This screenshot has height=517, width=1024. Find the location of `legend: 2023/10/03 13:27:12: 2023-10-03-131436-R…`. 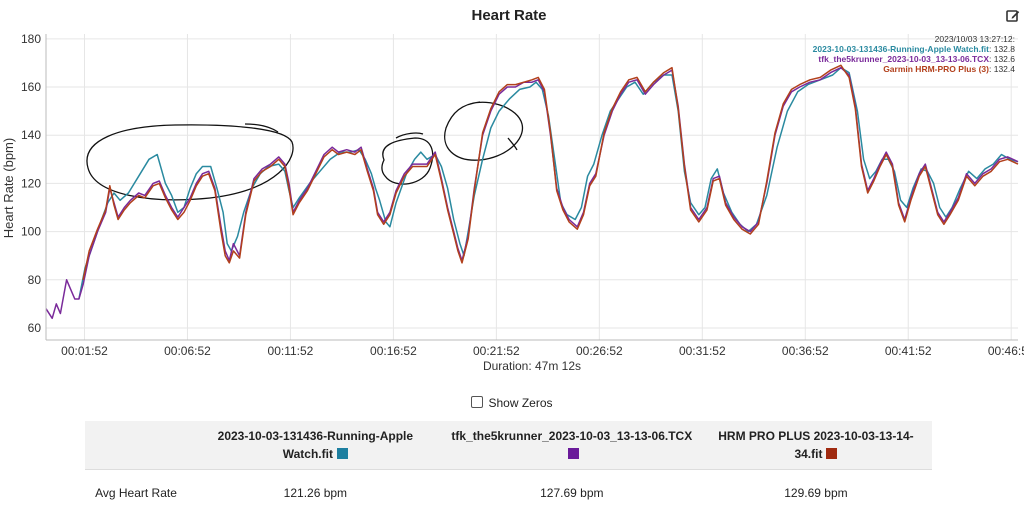

legend: 2023/10/03 13:27:12: 2023-10-03-131436-R… is located at coordinates (914, 54).